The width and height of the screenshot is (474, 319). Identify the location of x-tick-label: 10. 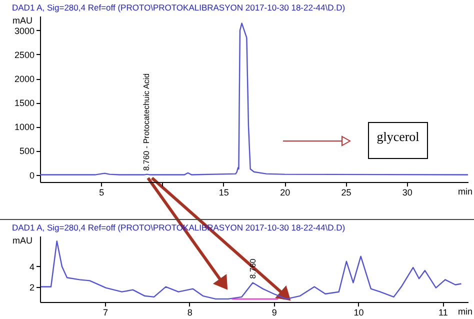
(359, 313).